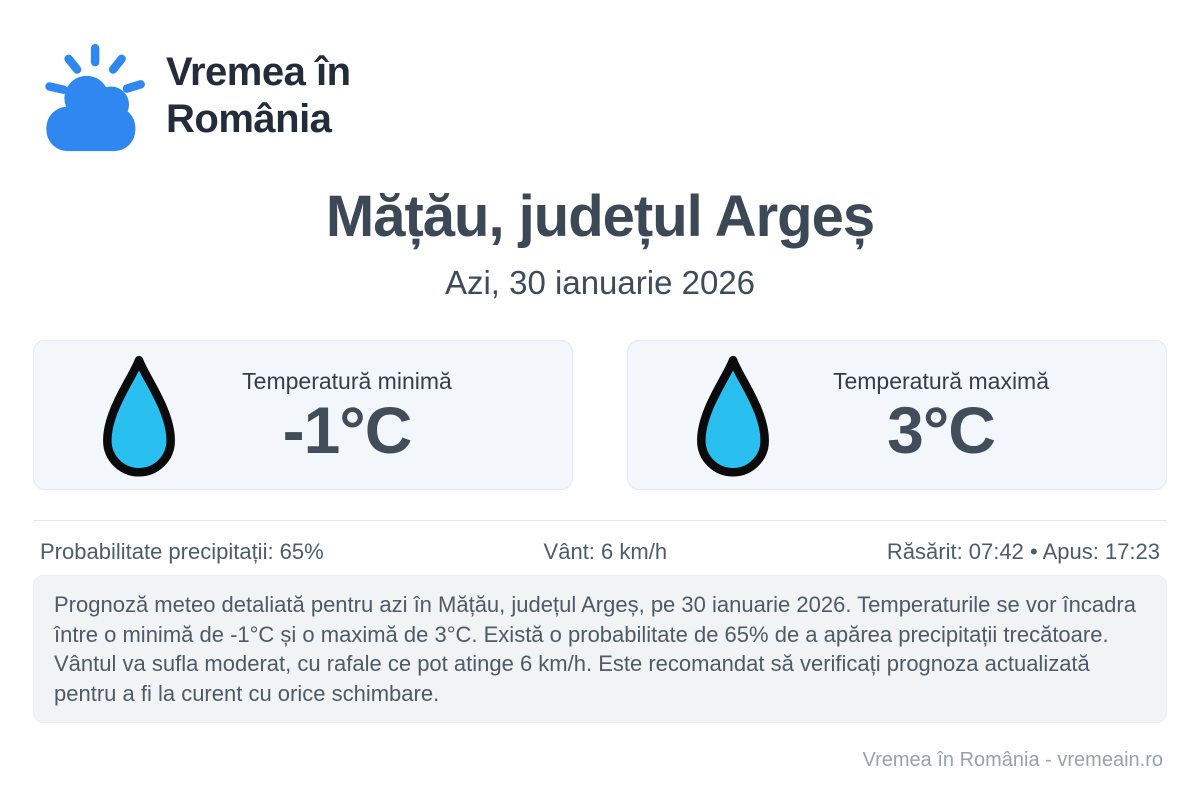 The image size is (1200, 800). Describe the element at coordinates (941, 380) in the screenshot. I see `max-temperature-label: Temperatură maximă` at that location.